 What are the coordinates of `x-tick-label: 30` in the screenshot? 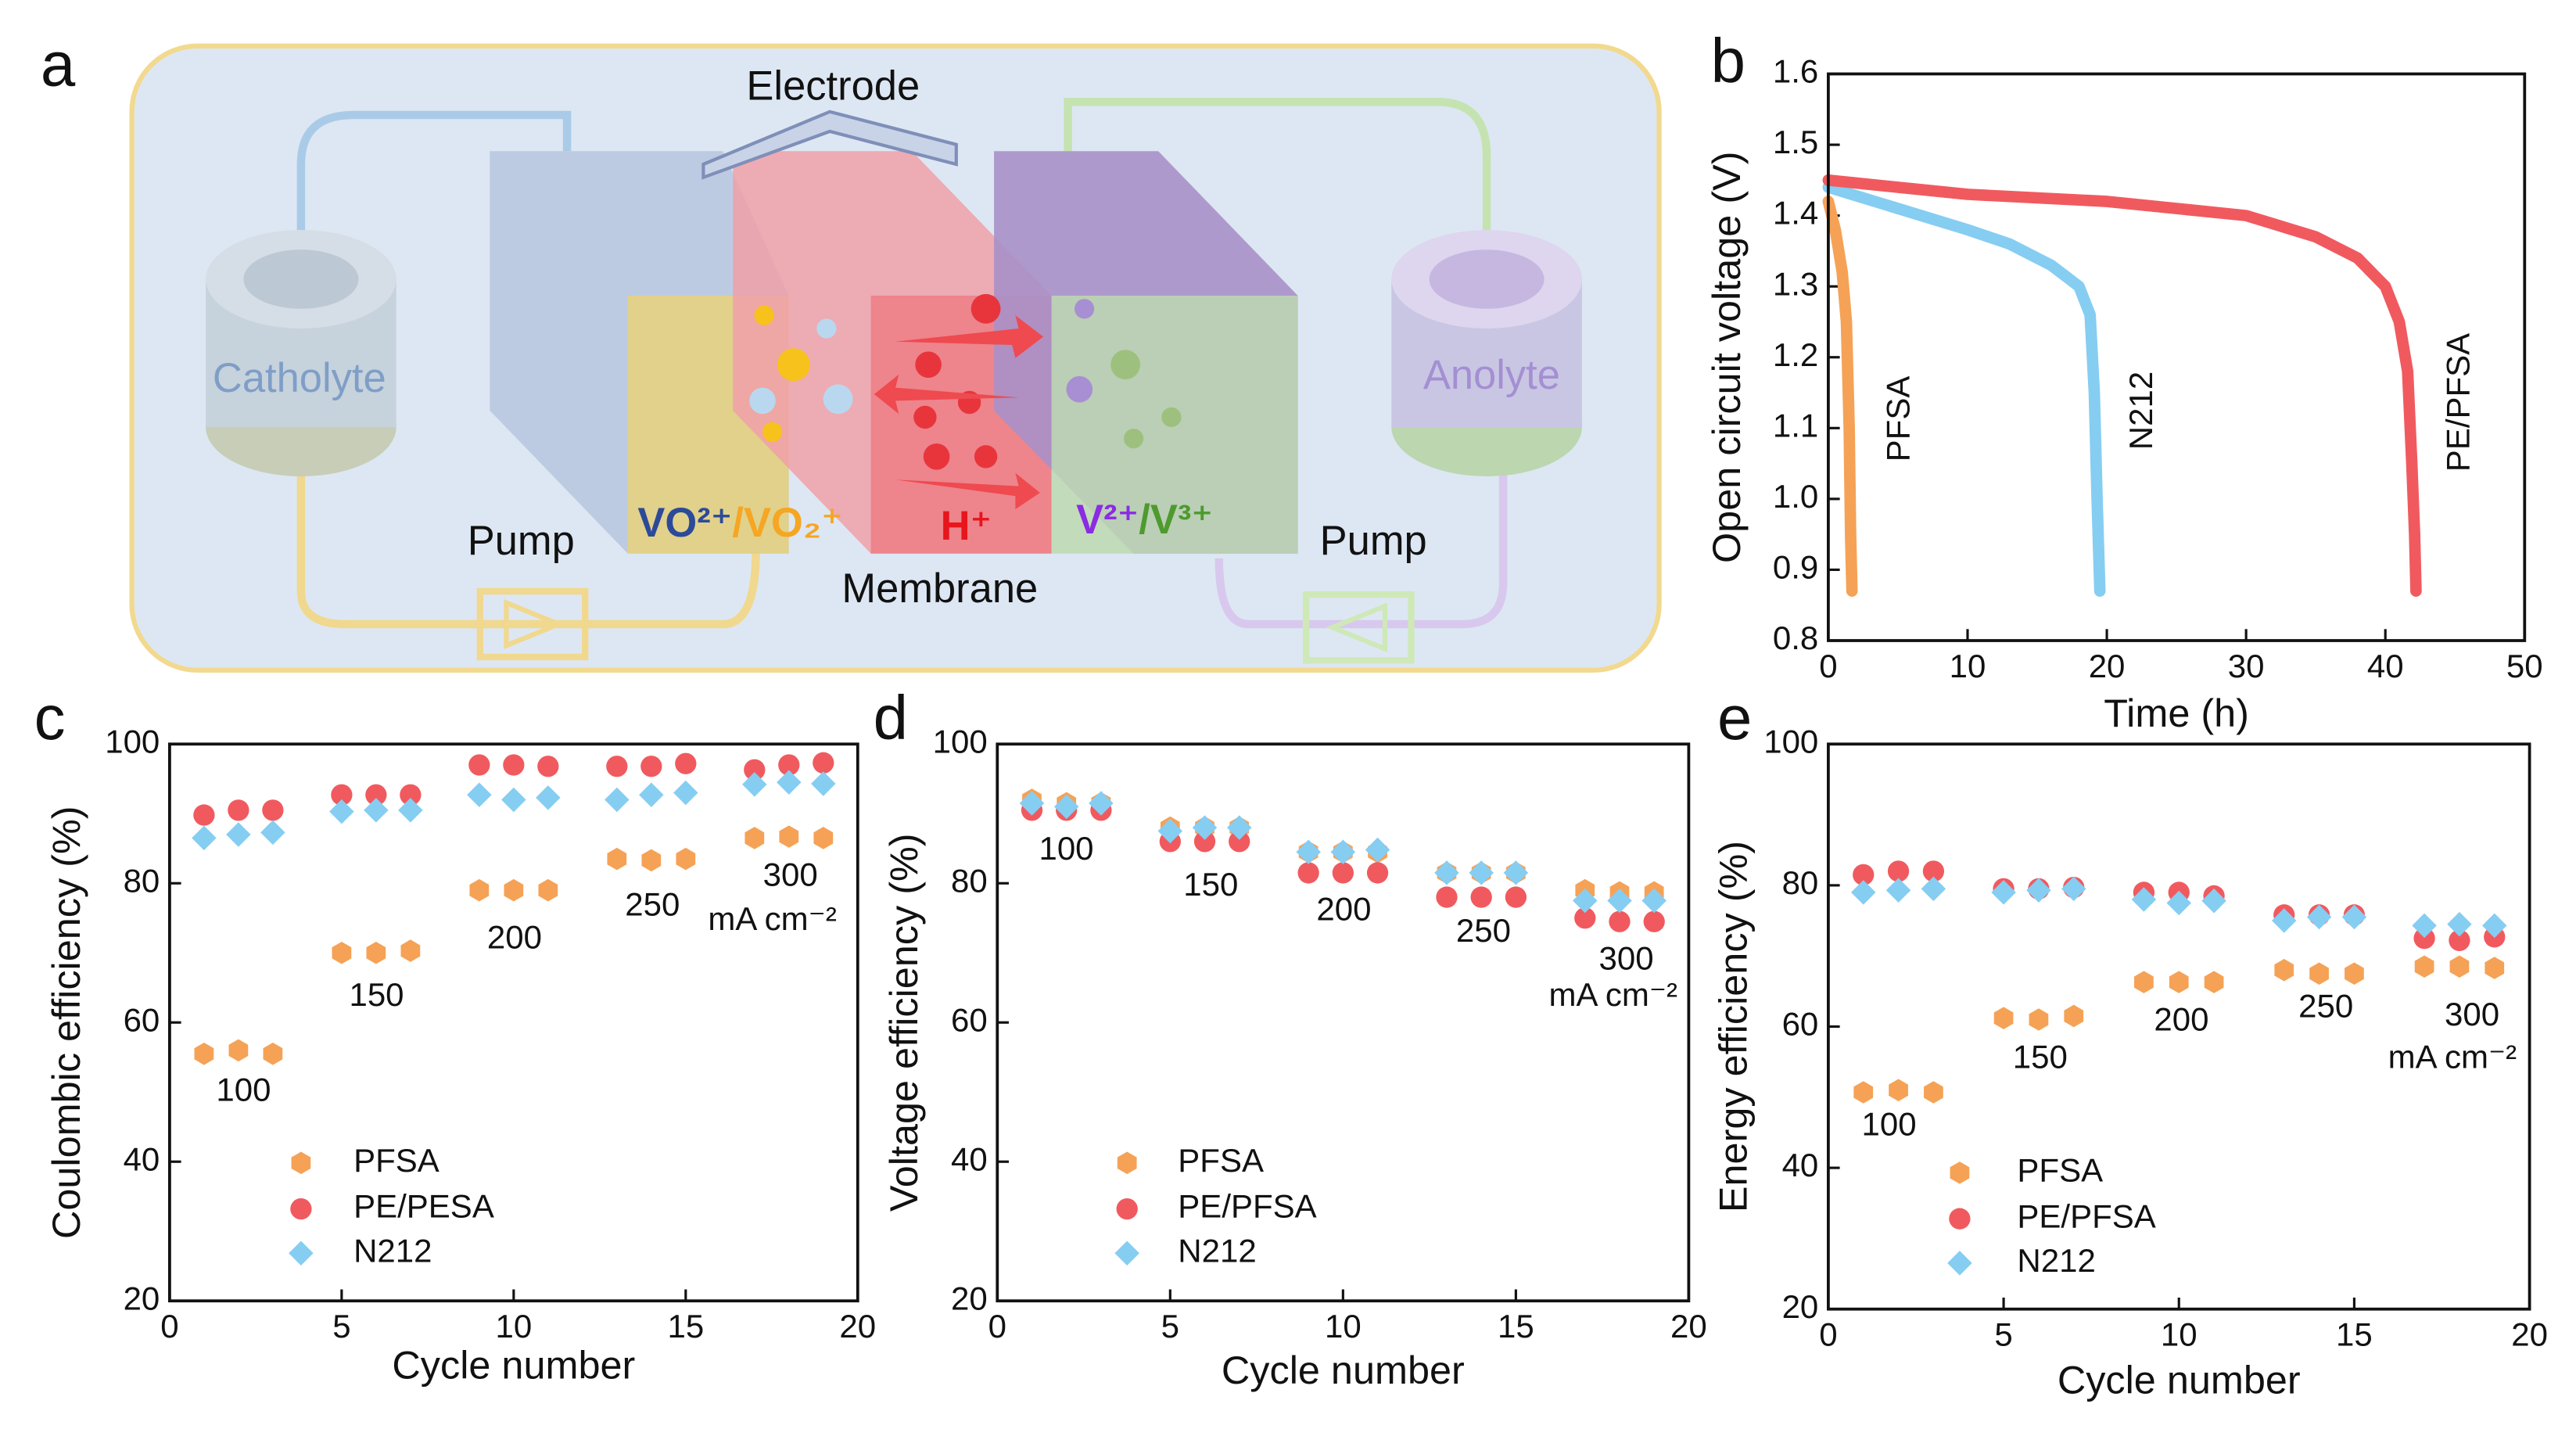 It's located at (2246, 666).